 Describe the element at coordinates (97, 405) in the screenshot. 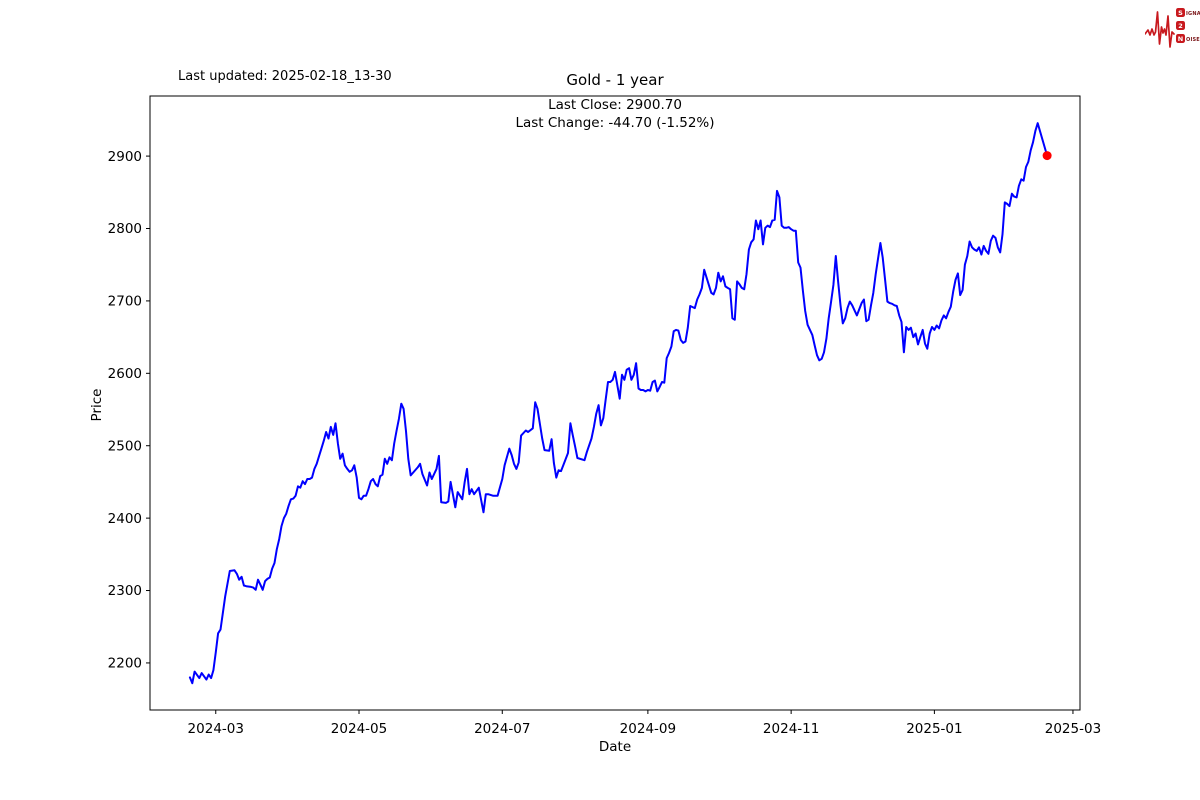

I see `y-axis-label: Price` at that location.